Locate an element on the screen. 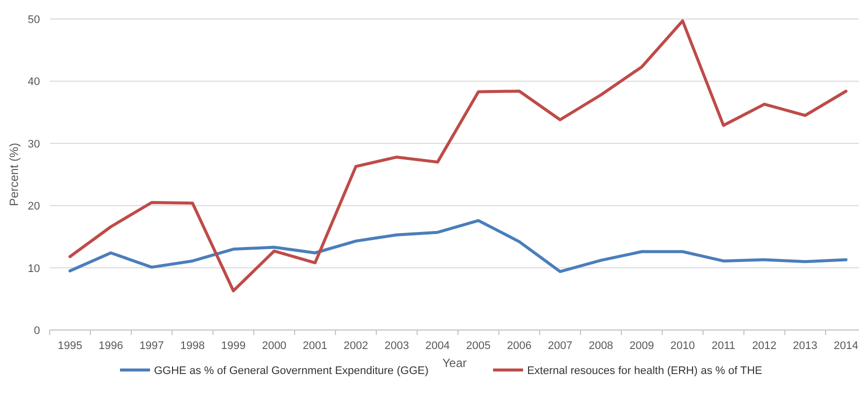 Image resolution: width=859 pixels, height=404 pixels. y-tick-label: 10 is located at coordinates (34, 268).